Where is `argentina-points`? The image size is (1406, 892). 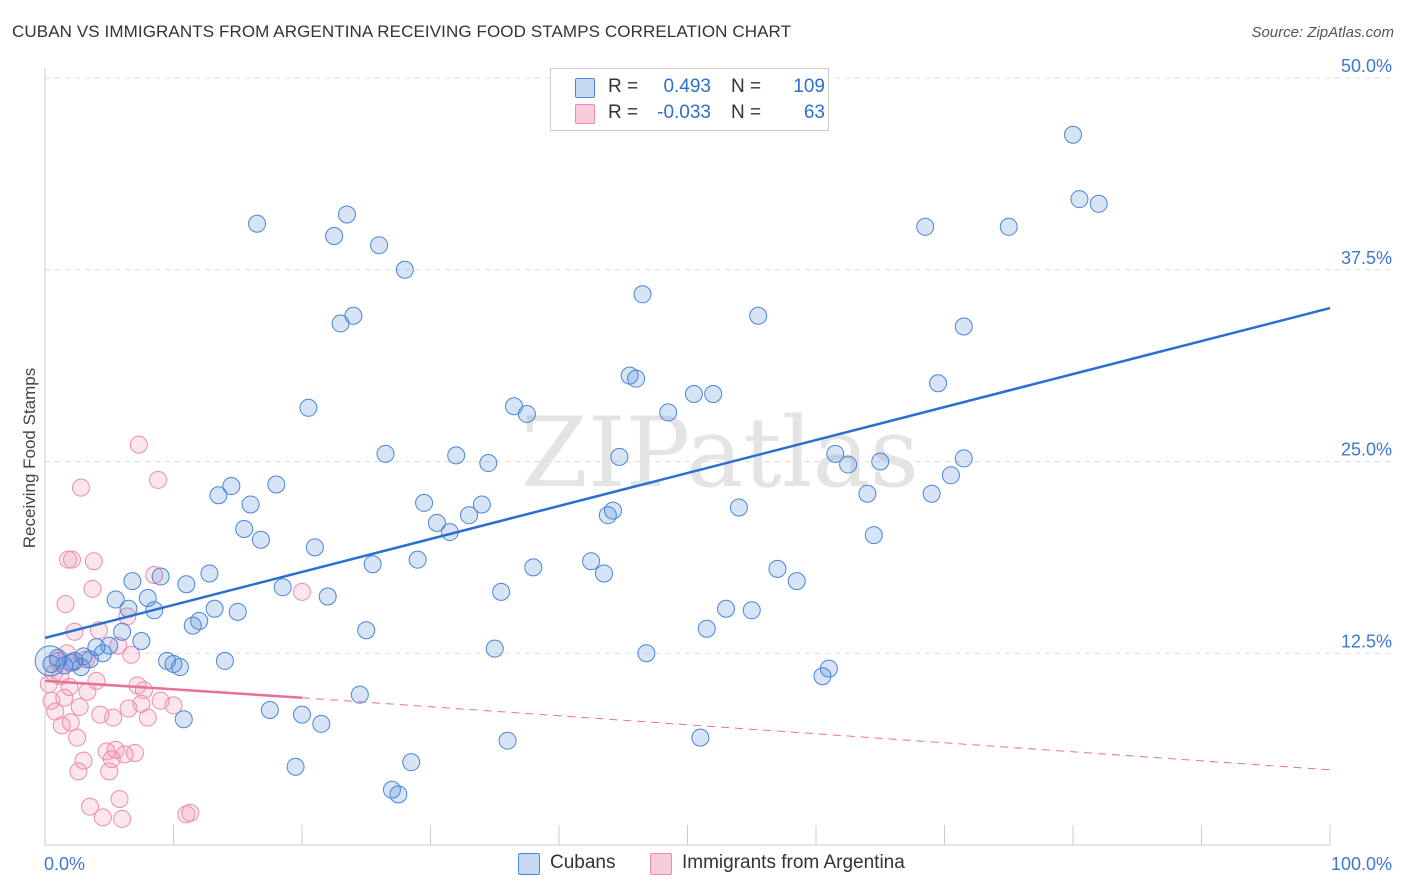 argentina-points is located at coordinates (175, 631).